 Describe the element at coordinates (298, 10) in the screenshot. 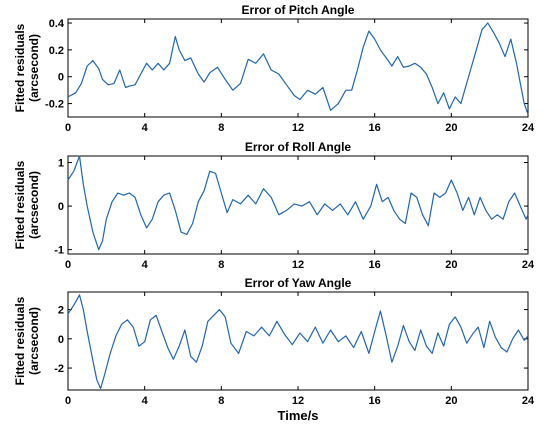

I see `chart-title: Error of Pitch Angle` at that location.